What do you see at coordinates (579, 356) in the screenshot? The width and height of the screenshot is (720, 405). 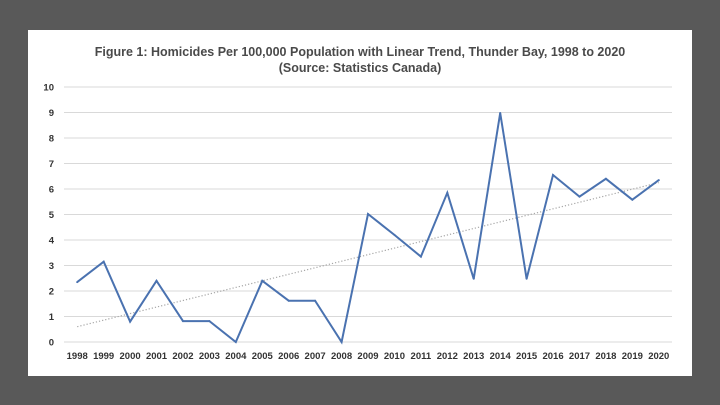 I see `x-tick-label-2017: 2017` at bounding box center [579, 356].